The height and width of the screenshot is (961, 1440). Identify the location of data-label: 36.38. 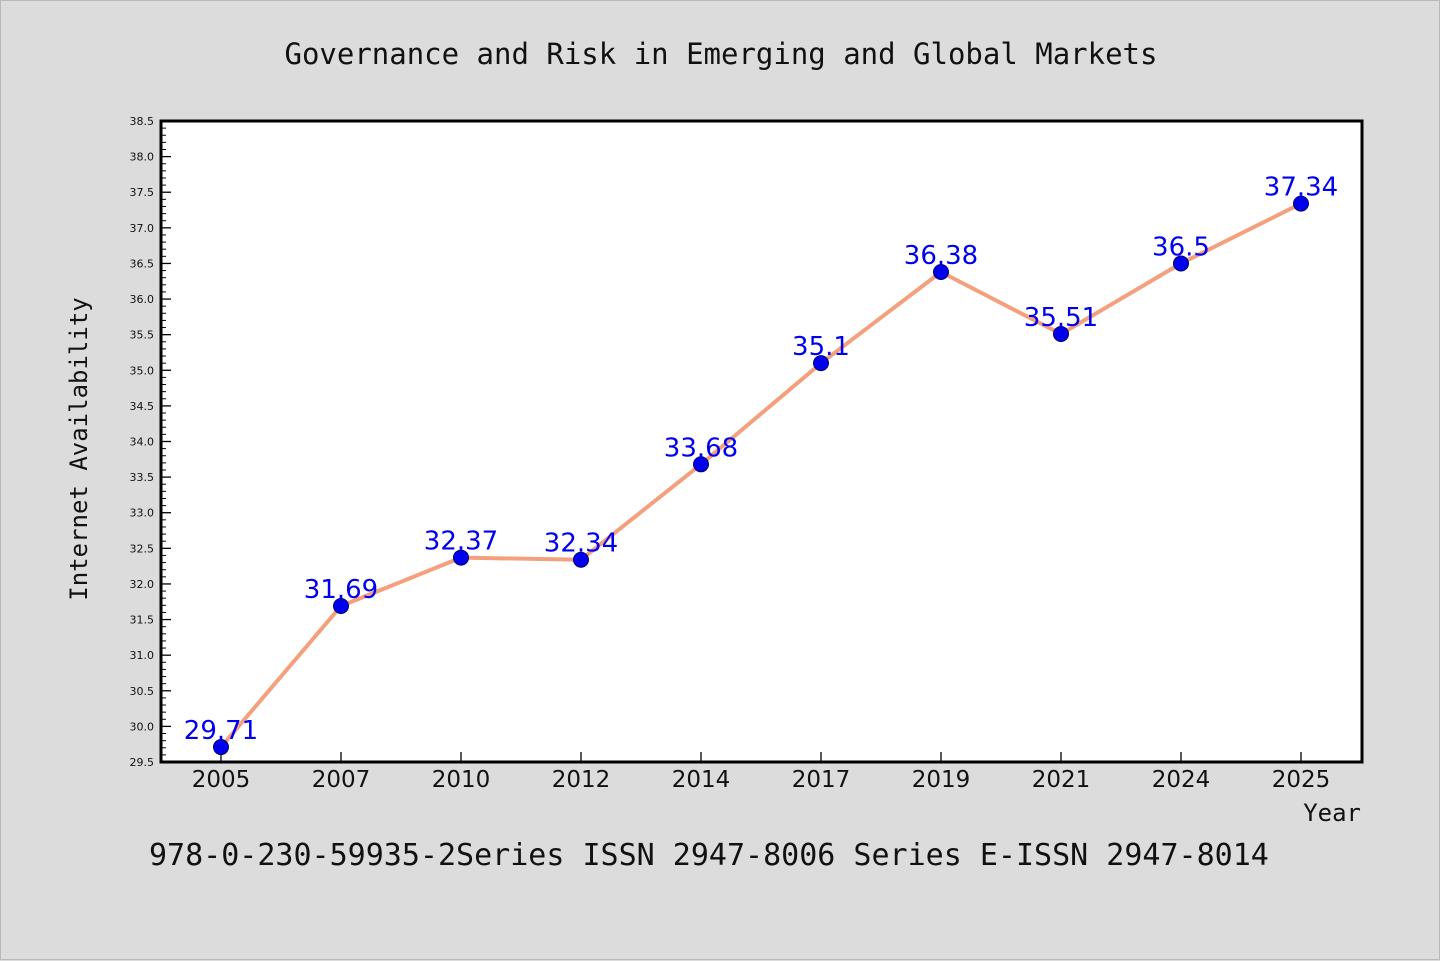
(941, 256).